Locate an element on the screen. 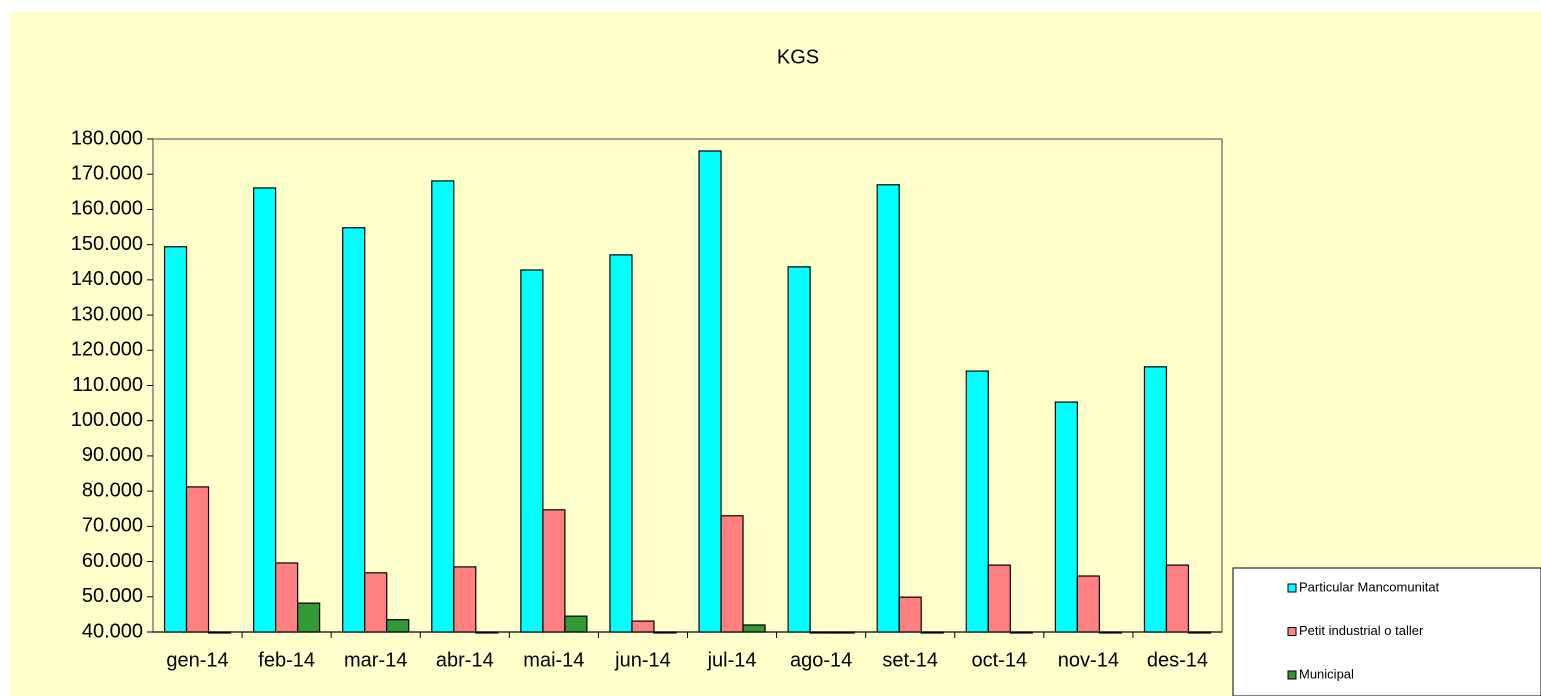 The image size is (1541, 696). x-tick-label: gen-14 is located at coordinates (197, 660).